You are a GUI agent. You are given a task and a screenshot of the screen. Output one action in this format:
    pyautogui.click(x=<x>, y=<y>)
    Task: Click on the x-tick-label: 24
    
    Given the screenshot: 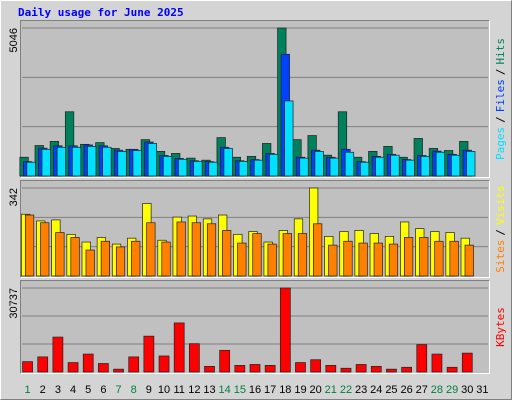 What is the action you would take?
    pyautogui.click(x=376, y=390)
    